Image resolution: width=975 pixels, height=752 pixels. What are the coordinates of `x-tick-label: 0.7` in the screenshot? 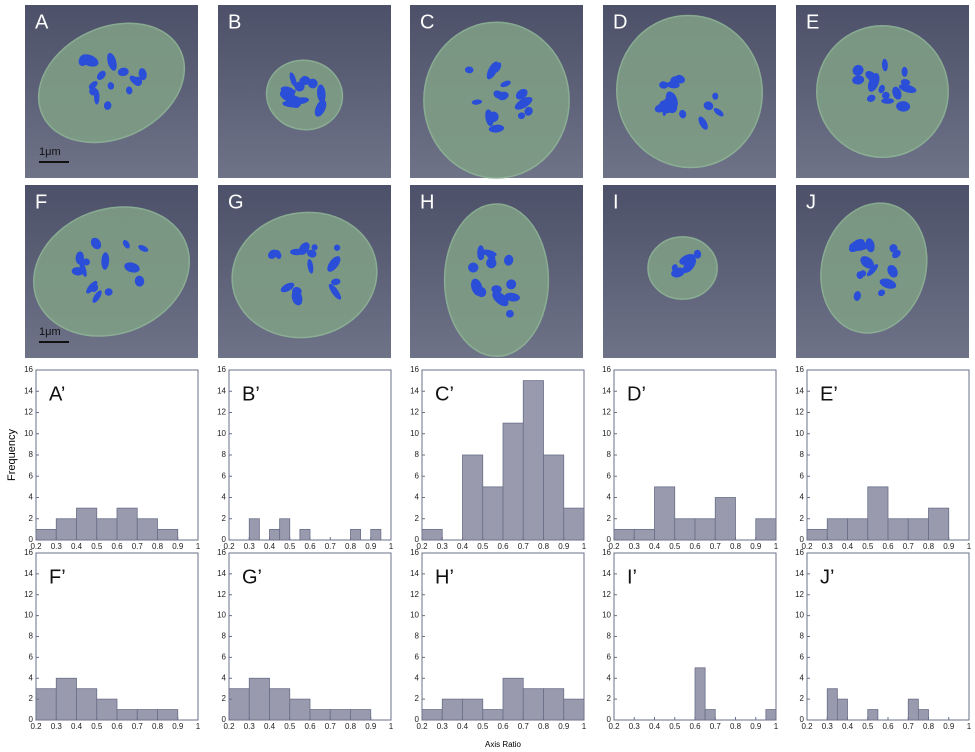 It's located at (138, 726).